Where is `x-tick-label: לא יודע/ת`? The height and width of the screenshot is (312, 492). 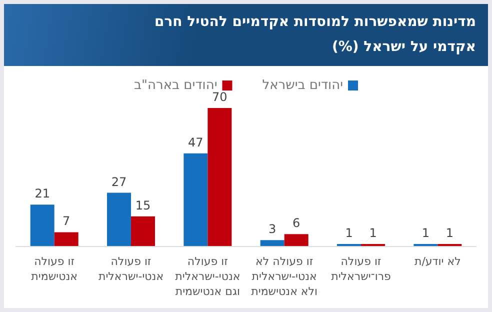 x-tick-label: לא יודע/ת is located at coordinates (437, 261).